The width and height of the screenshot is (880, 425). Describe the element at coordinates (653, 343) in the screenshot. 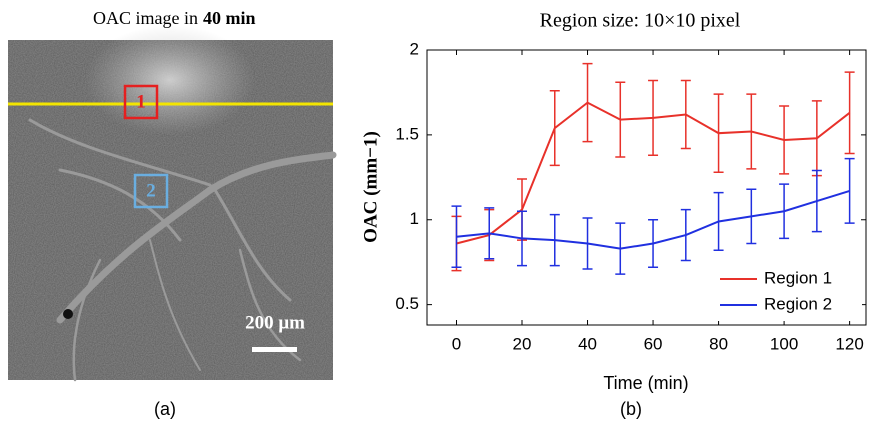

I see `x-tick-label: 60` at that location.